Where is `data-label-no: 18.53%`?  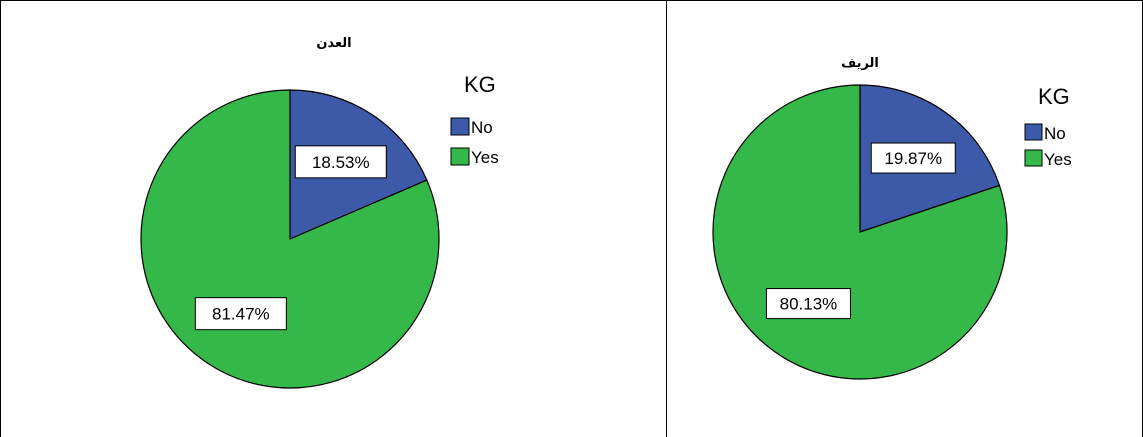 data-label-no: 18.53% is located at coordinates (341, 162).